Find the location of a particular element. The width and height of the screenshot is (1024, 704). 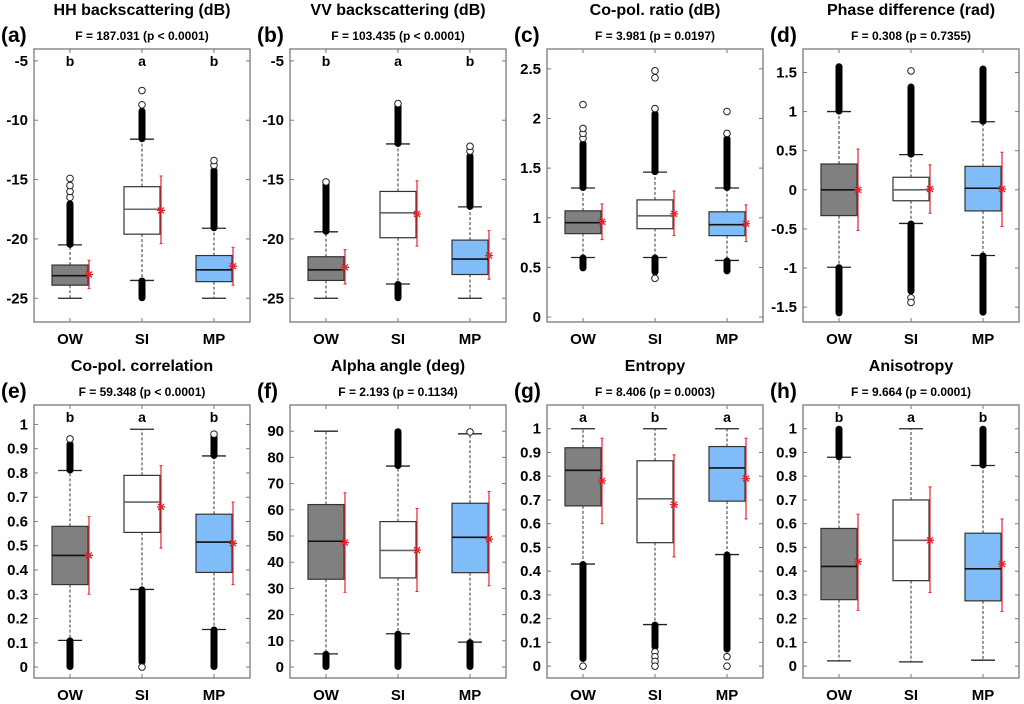

y-tick-label: 70 is located at coordinates (275, 484).